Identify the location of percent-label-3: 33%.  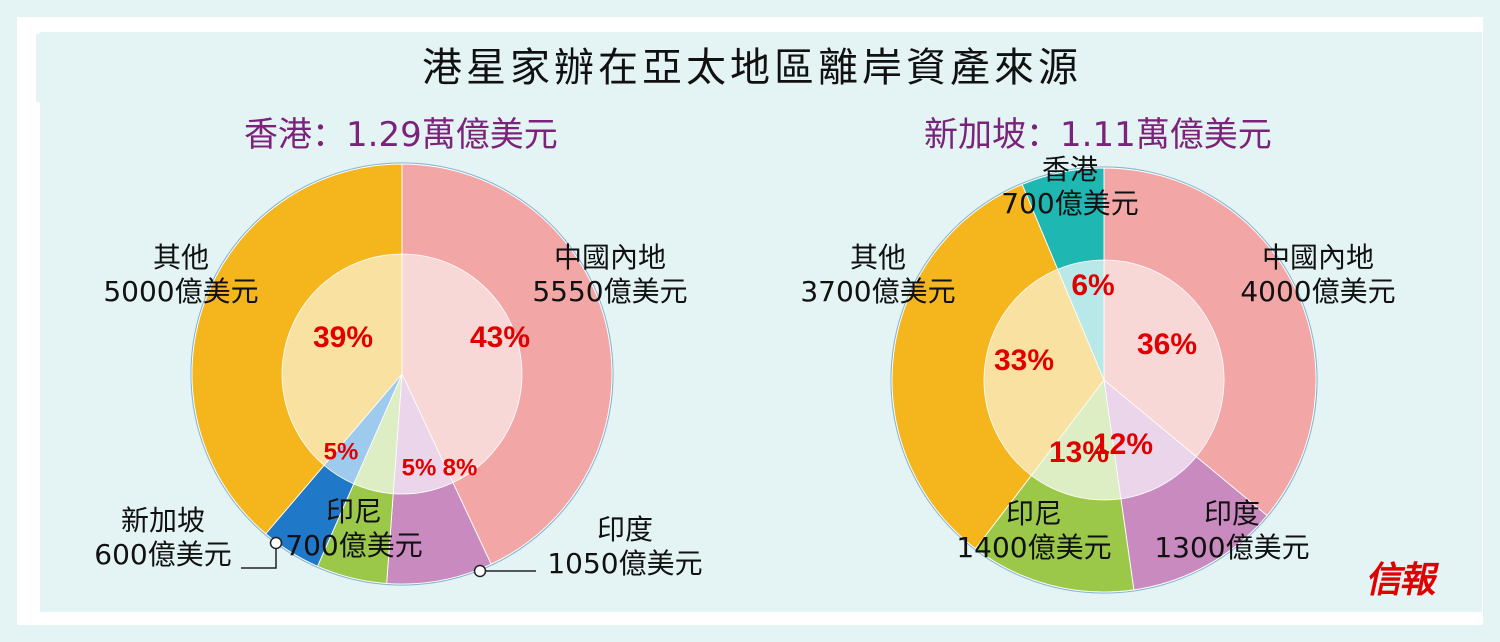
(1024, 360).